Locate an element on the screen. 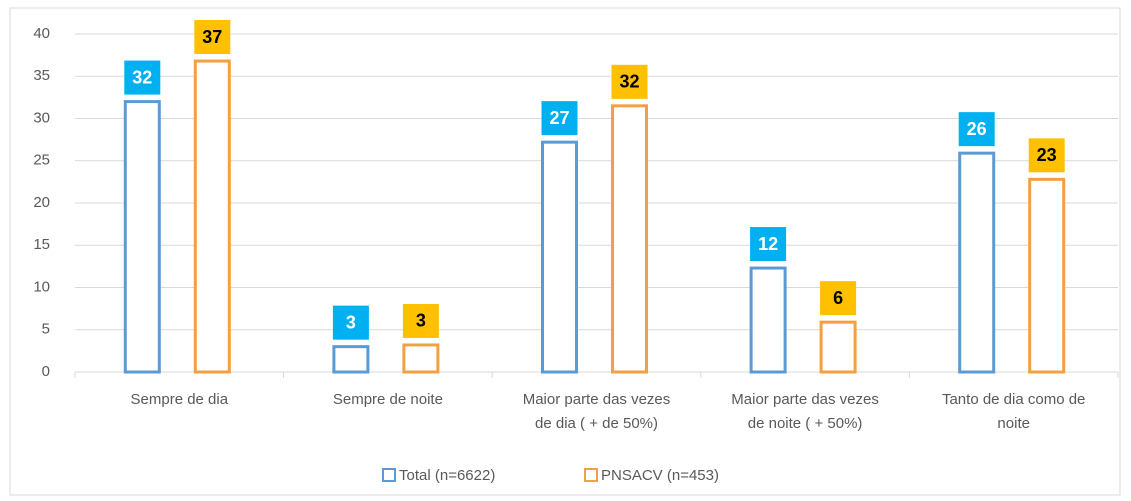 This screenshot has width=1131, height=501. y-tick-label: 25 is located at coordinates (41, 160).